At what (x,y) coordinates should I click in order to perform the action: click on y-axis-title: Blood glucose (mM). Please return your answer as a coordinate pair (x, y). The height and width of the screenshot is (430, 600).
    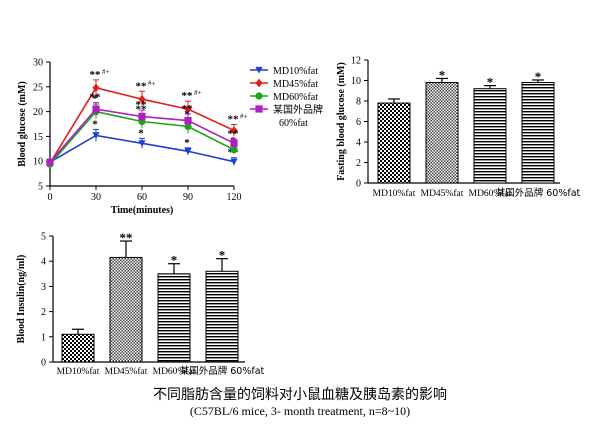
    Looking at the image, I should click on (22, 124).